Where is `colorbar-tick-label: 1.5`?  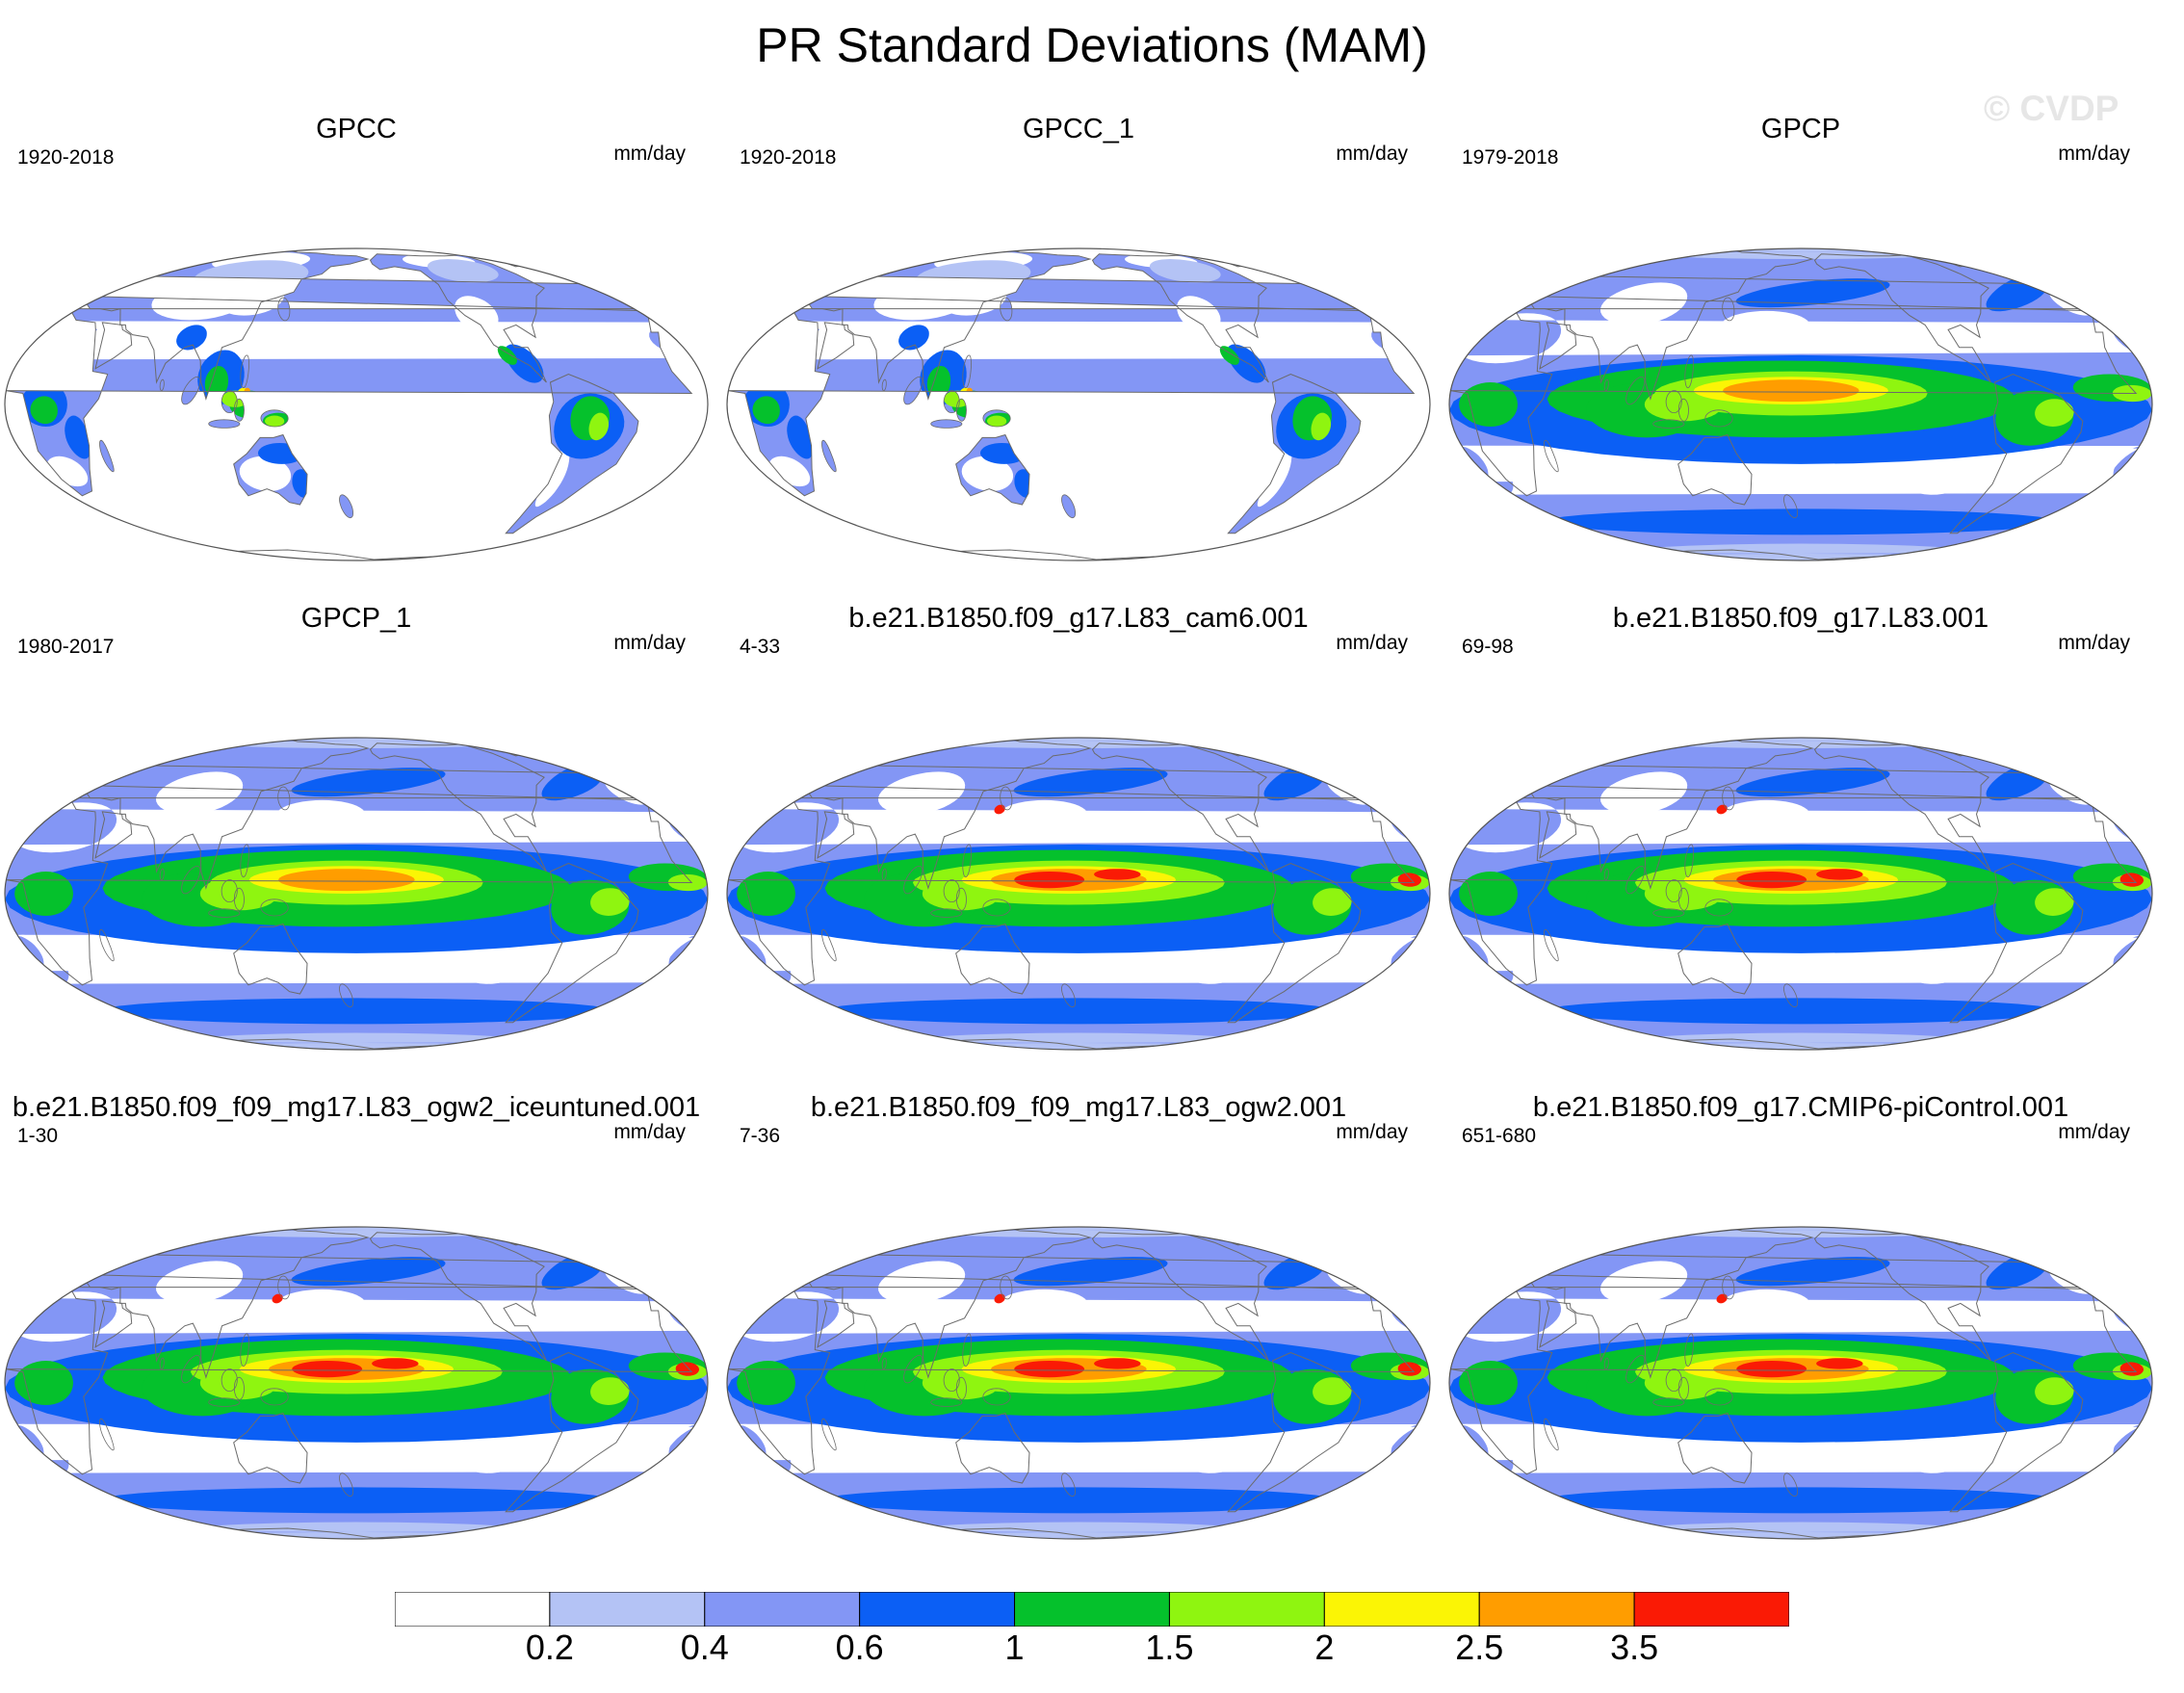
colorbar-tick-label: 1.5 is located at coordinates (1169, 1647).